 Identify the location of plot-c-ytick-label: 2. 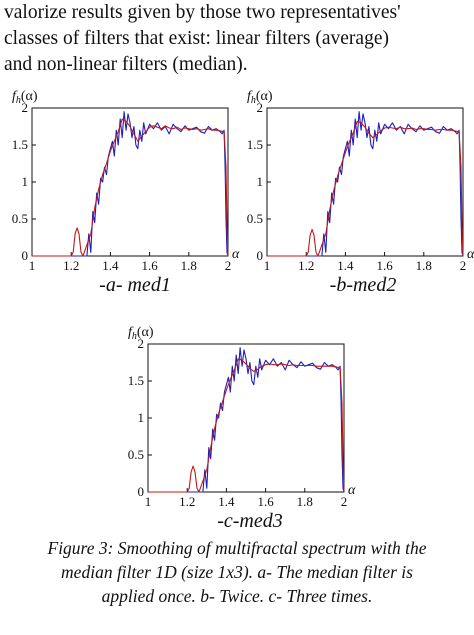
(141, 343).